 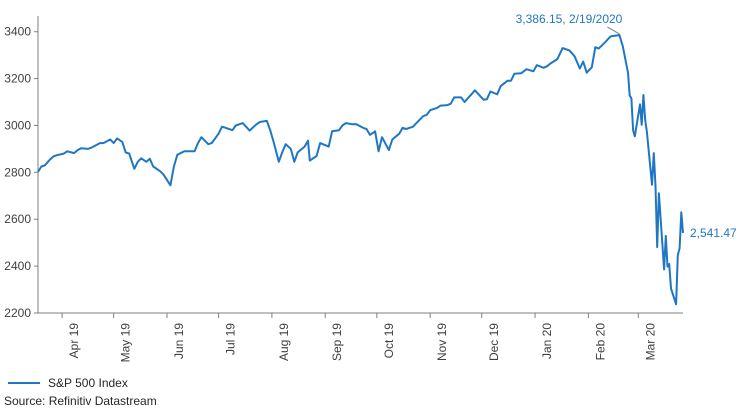 What do you see at coordinates (284, 342) in the screenshot?
I see `x-tick-label: Aug 19` at bounding box center [284, 342].